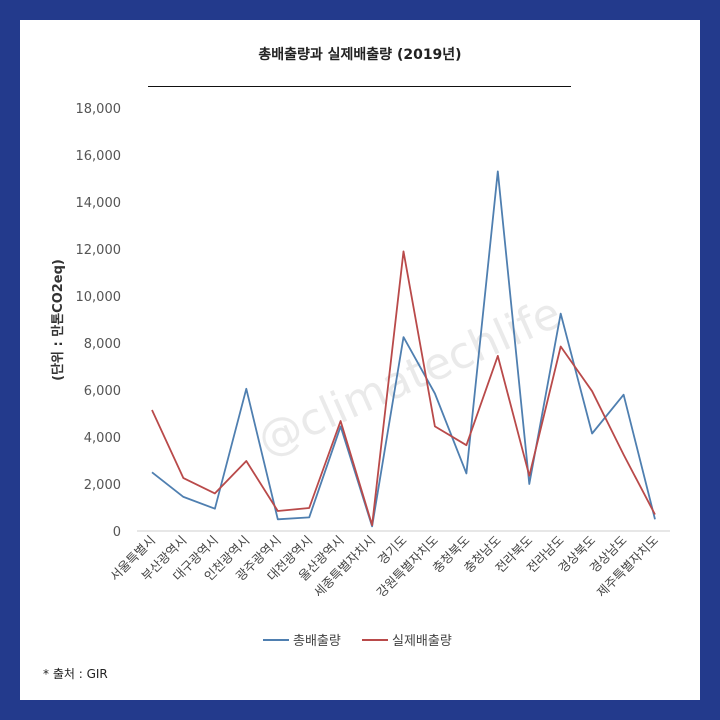 Image resolution: width=720 pixels, height=720 pixels. I want to click on y-tick-label: 16,000, so click(99, 156).